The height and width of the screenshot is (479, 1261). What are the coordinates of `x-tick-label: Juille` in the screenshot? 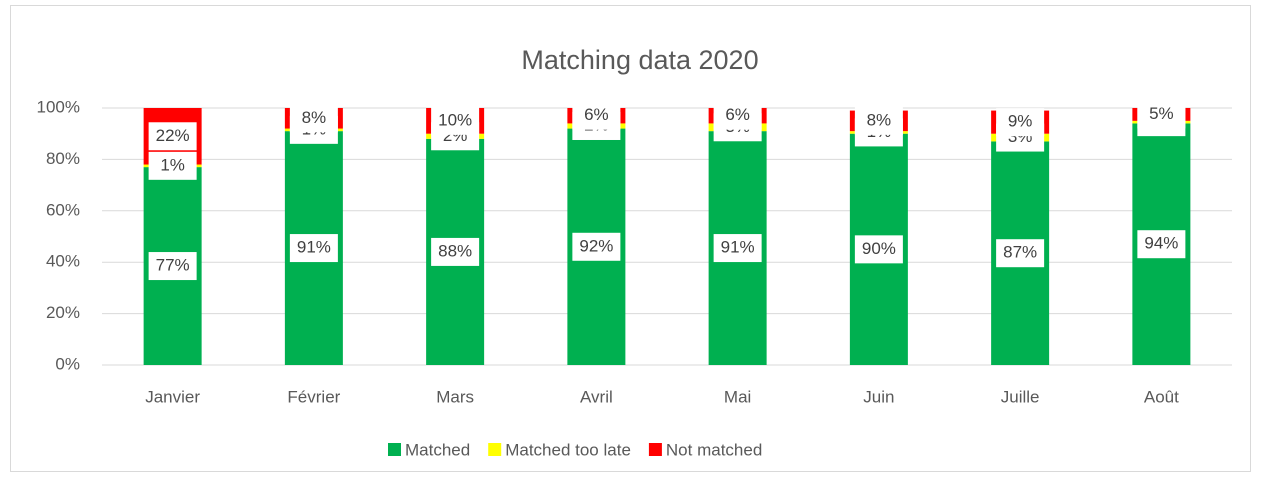 It's located at (1020, 396).